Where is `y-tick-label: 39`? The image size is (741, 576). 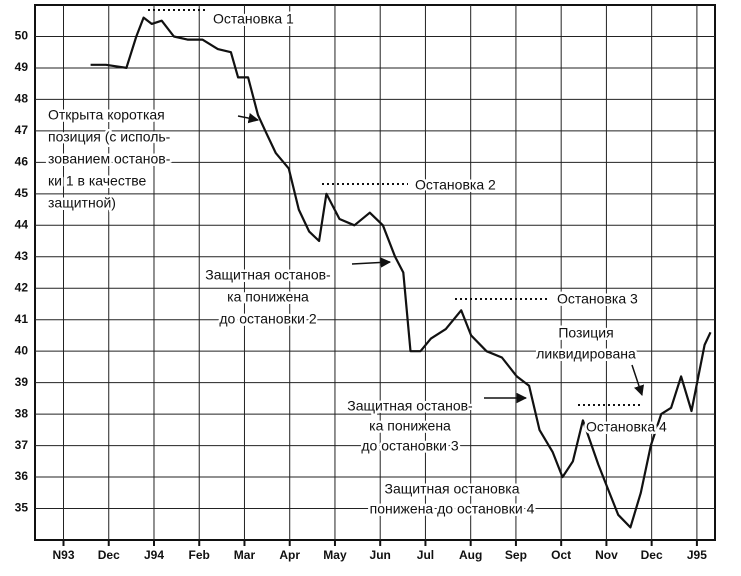
y-tick-label: 39 is located at coordinates (22, 382).